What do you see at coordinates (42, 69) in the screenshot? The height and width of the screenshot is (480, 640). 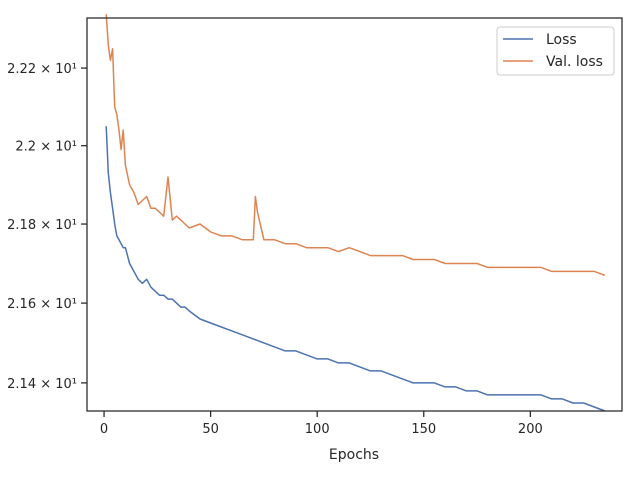 I see `y-tick-label-4: 2.22 × 10¹` at bounding box center [42, 69].